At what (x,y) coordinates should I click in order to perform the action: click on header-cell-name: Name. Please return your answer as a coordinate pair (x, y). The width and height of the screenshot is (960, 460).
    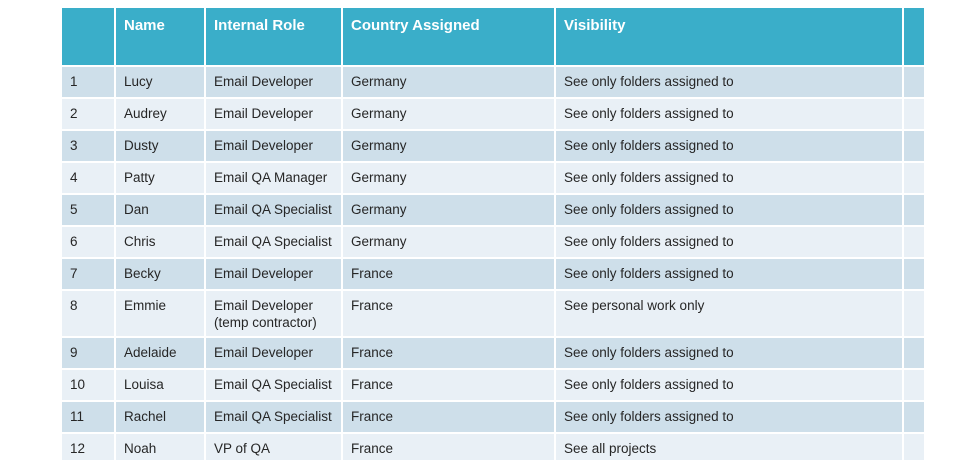
    Looking at the image, I should click on (160, 37).